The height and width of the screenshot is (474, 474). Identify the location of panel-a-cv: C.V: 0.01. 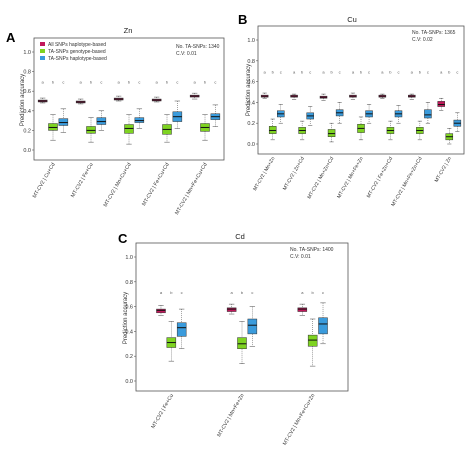
(186, 54).